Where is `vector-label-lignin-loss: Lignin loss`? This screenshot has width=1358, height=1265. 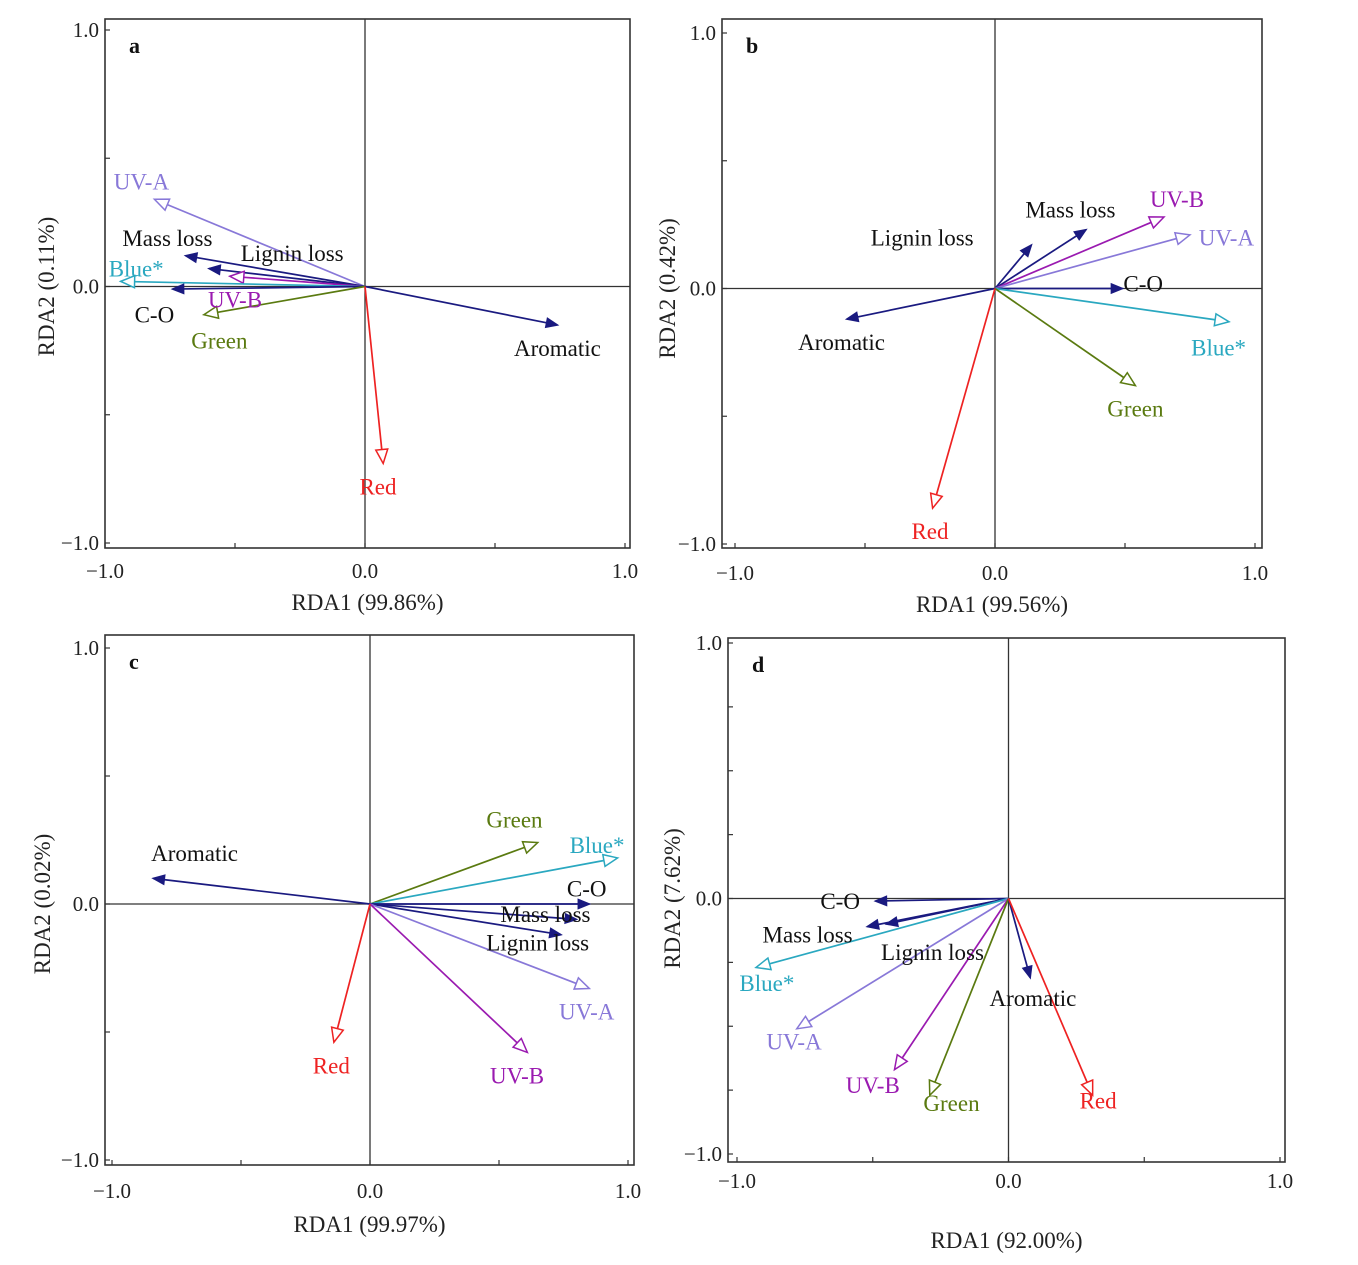
vector-label-lignin-loss: Lignin loss is located at coordinates (537, 942).